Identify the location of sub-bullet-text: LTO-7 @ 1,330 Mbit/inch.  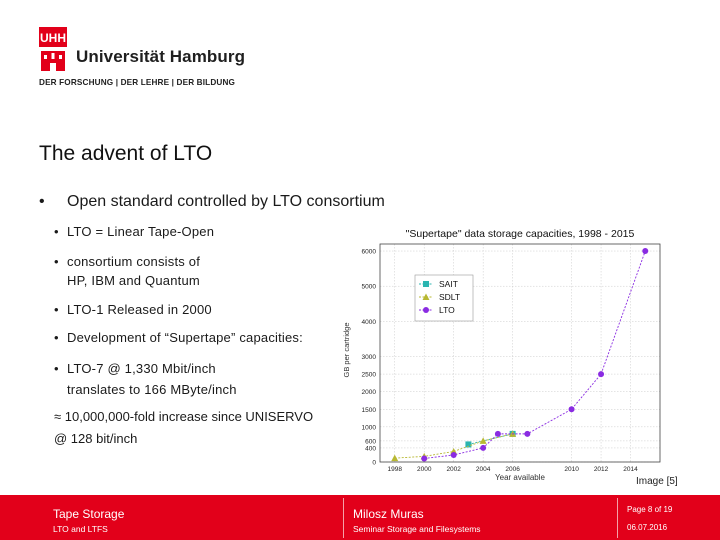
(141, 368).